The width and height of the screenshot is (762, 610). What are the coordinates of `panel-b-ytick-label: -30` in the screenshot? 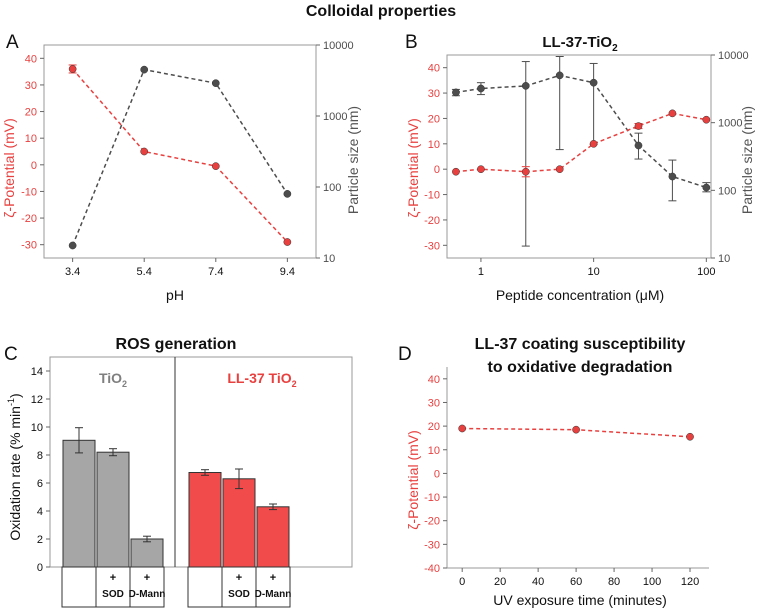 It's located at (432, 246).